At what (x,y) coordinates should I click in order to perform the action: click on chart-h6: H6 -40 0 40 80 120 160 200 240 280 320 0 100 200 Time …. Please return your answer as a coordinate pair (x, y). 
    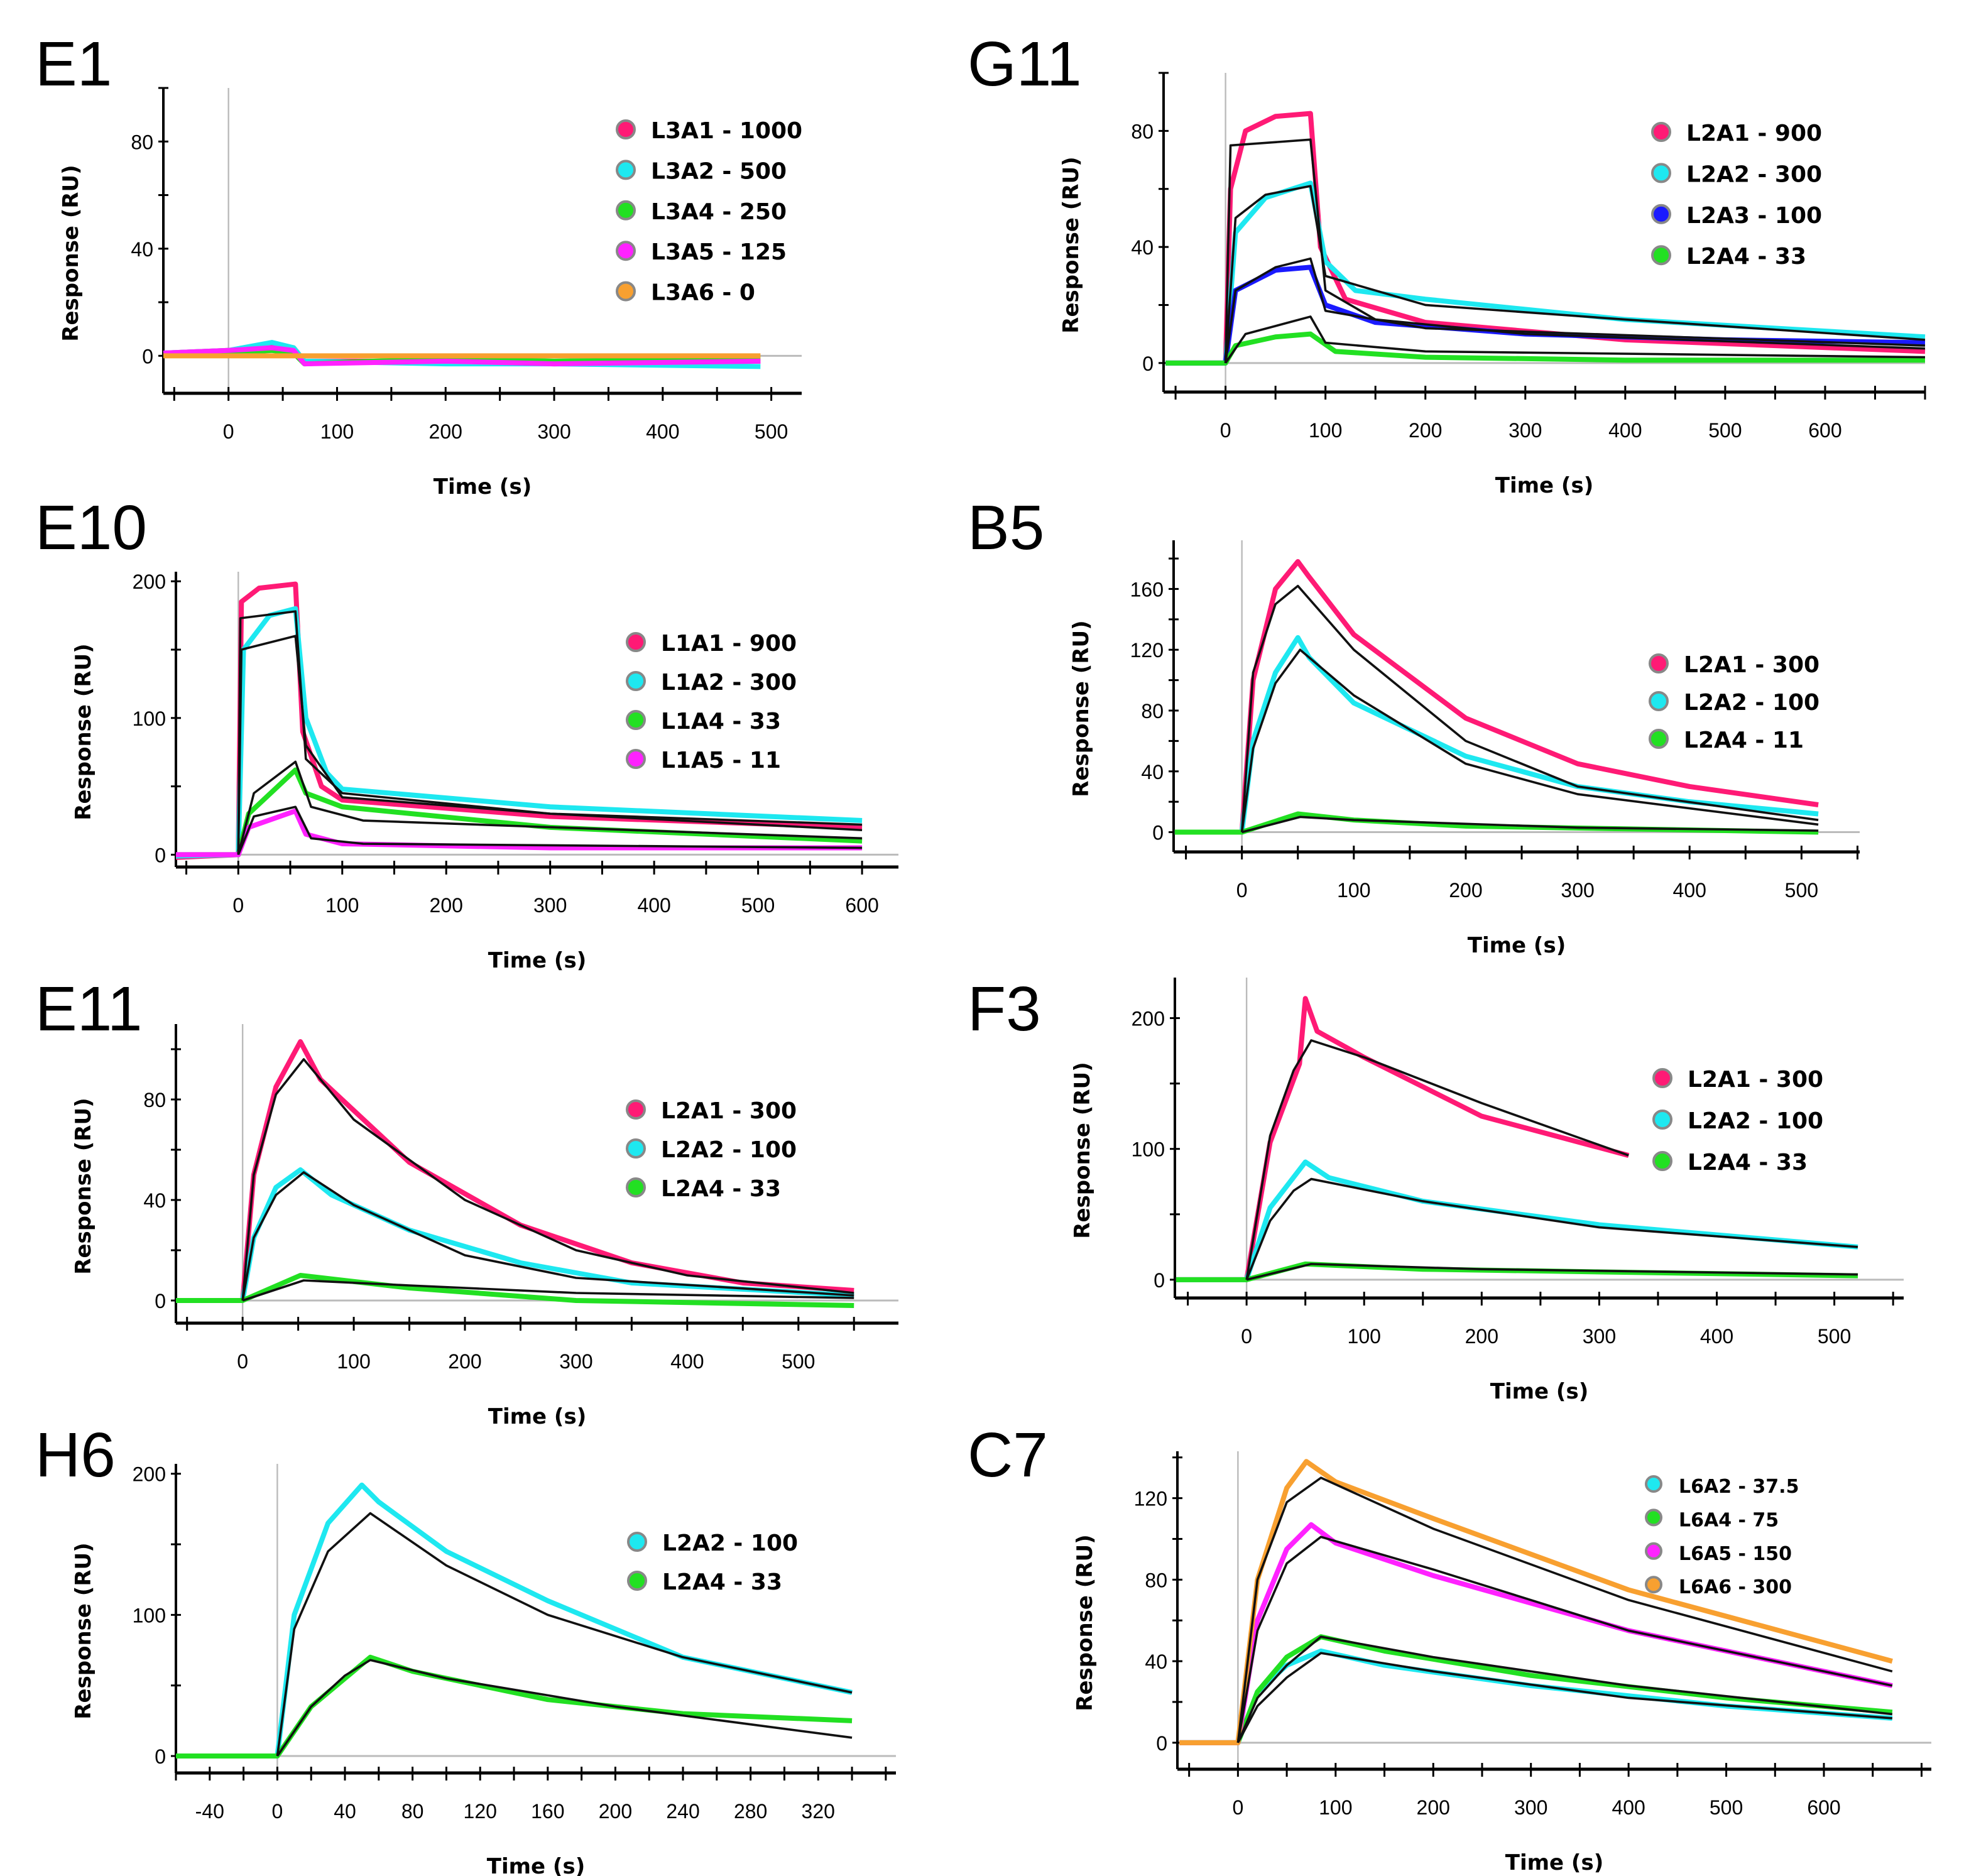
    Looking at the image, I should click on (466, 1648).